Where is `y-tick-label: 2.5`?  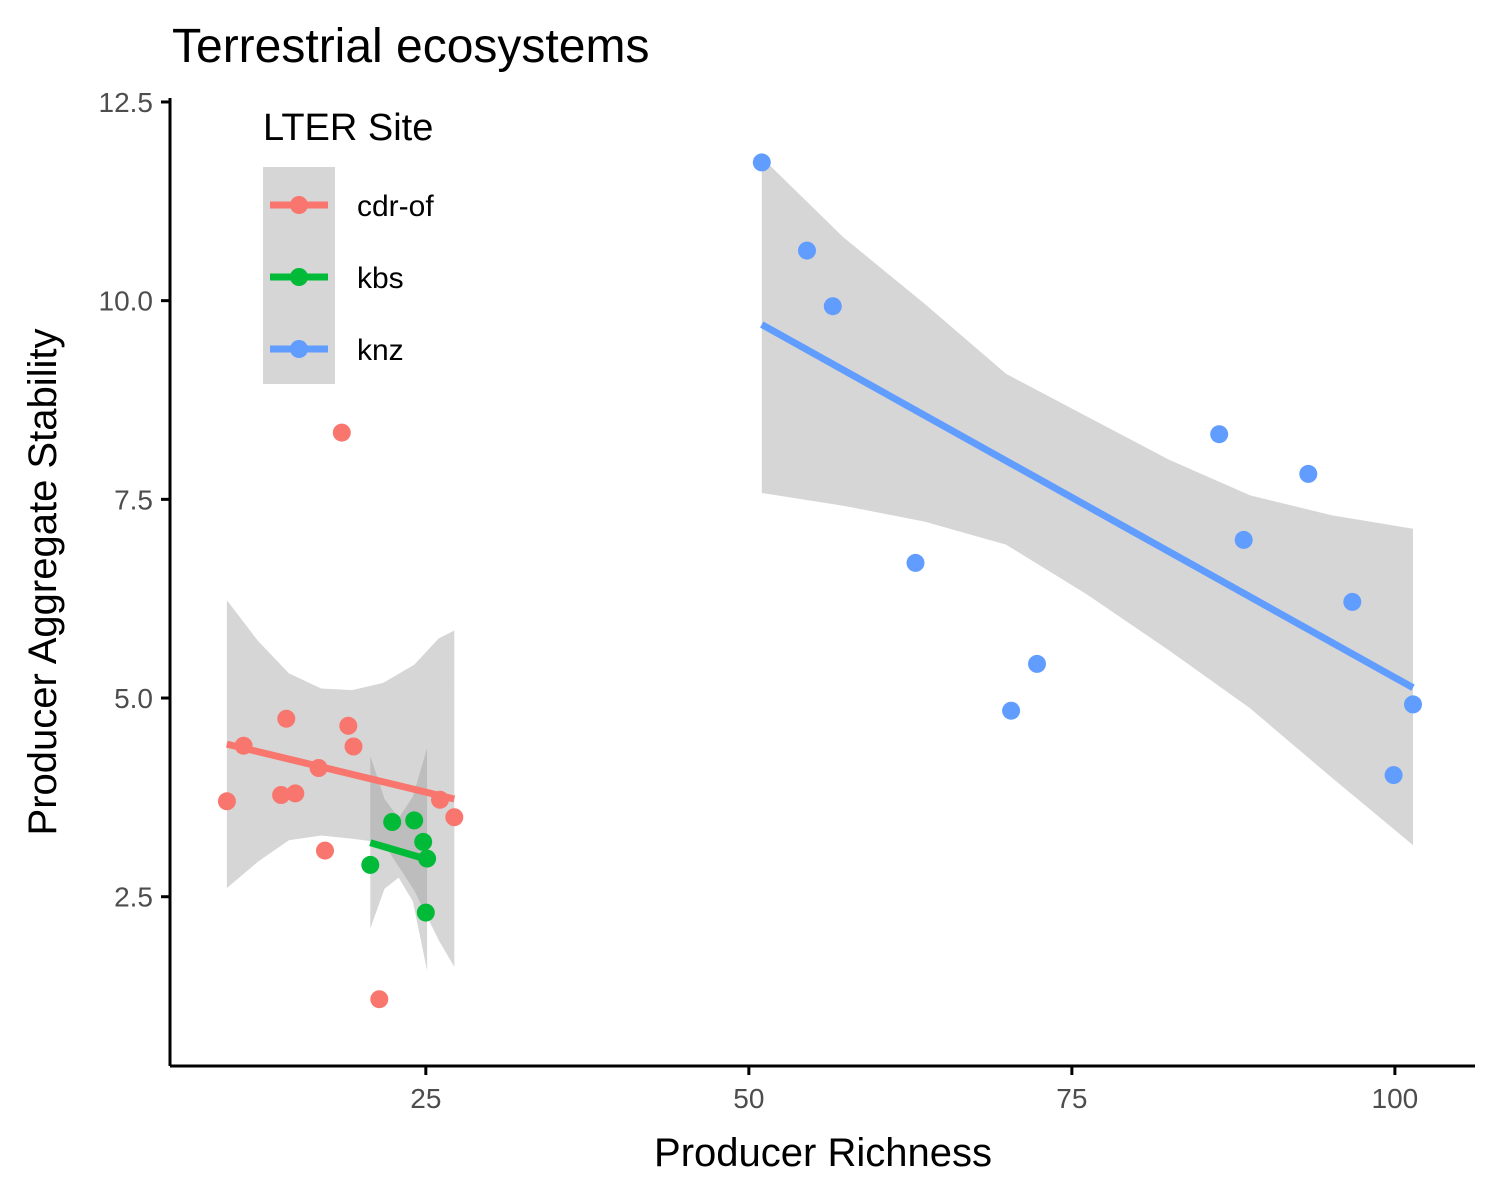 y-tick-label: 2.5 is located at coordinates (133, 897).